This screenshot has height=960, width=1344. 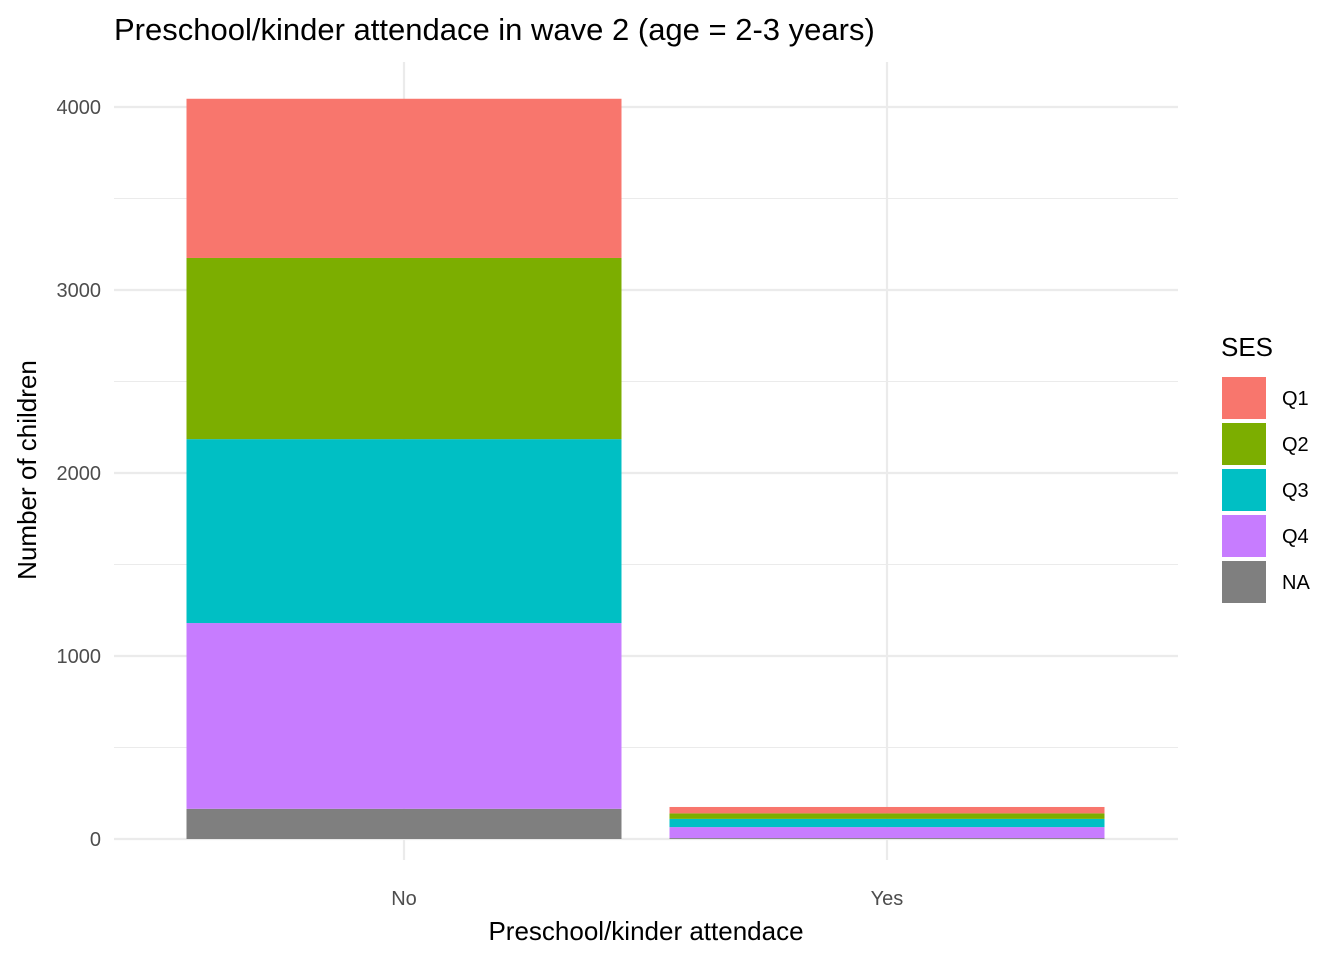 What do you see at coordinates (887, 823) in the screenshot?
I see `bar-yes-q3` at bounding box center [887, 823].